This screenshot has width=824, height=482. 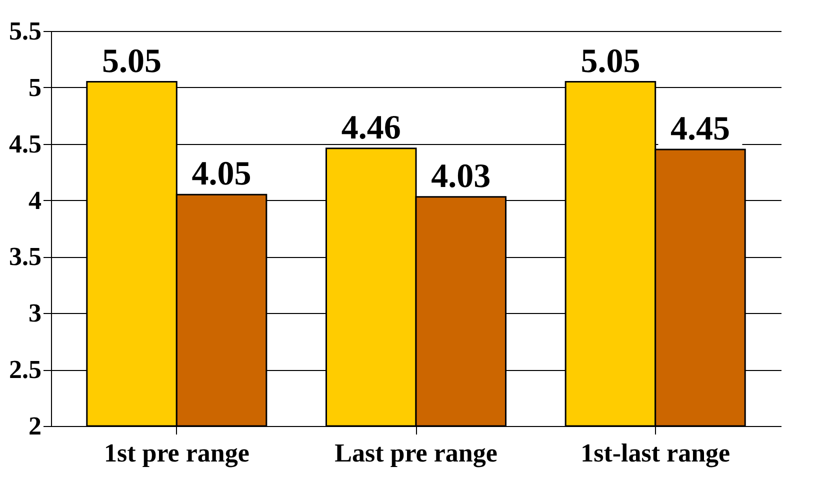 What do you see at coordinates (371, 127) in the screenshot?
I see `data-label: 4.46` at bounding box center [371, 127].